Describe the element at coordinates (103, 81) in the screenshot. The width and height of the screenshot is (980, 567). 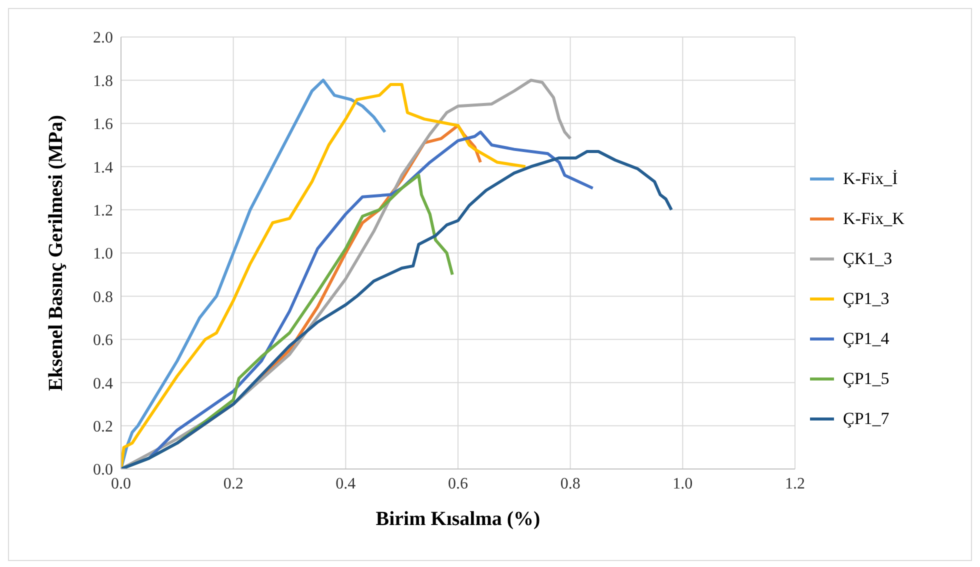
I see `y-tick-label: 1.8` at that location.